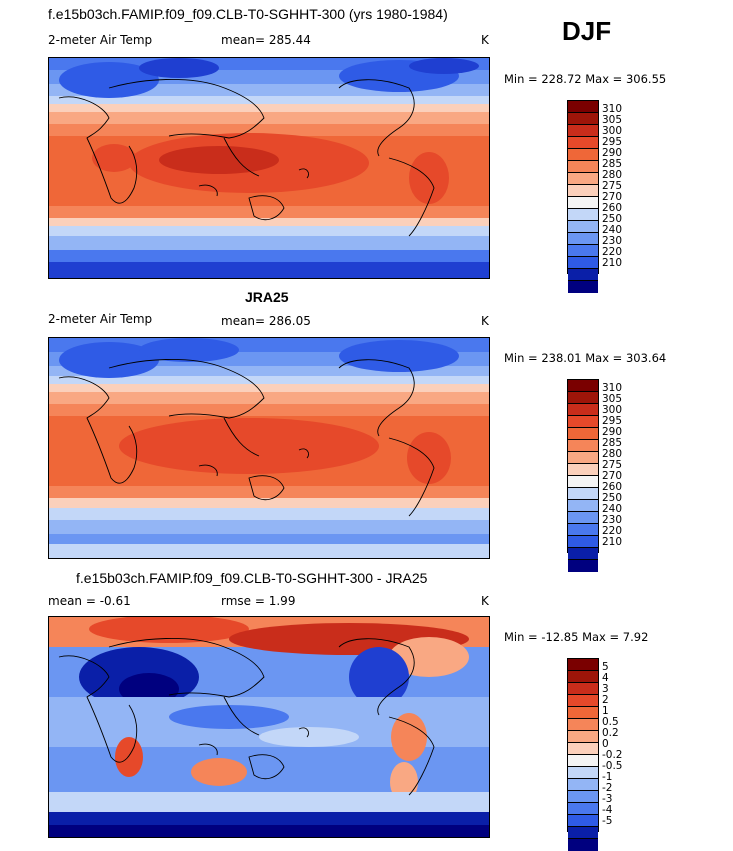 This screenshot has height=851, width=733. I want to click on panel-3-rmse: rmse = 1.99, so click(258, 601).